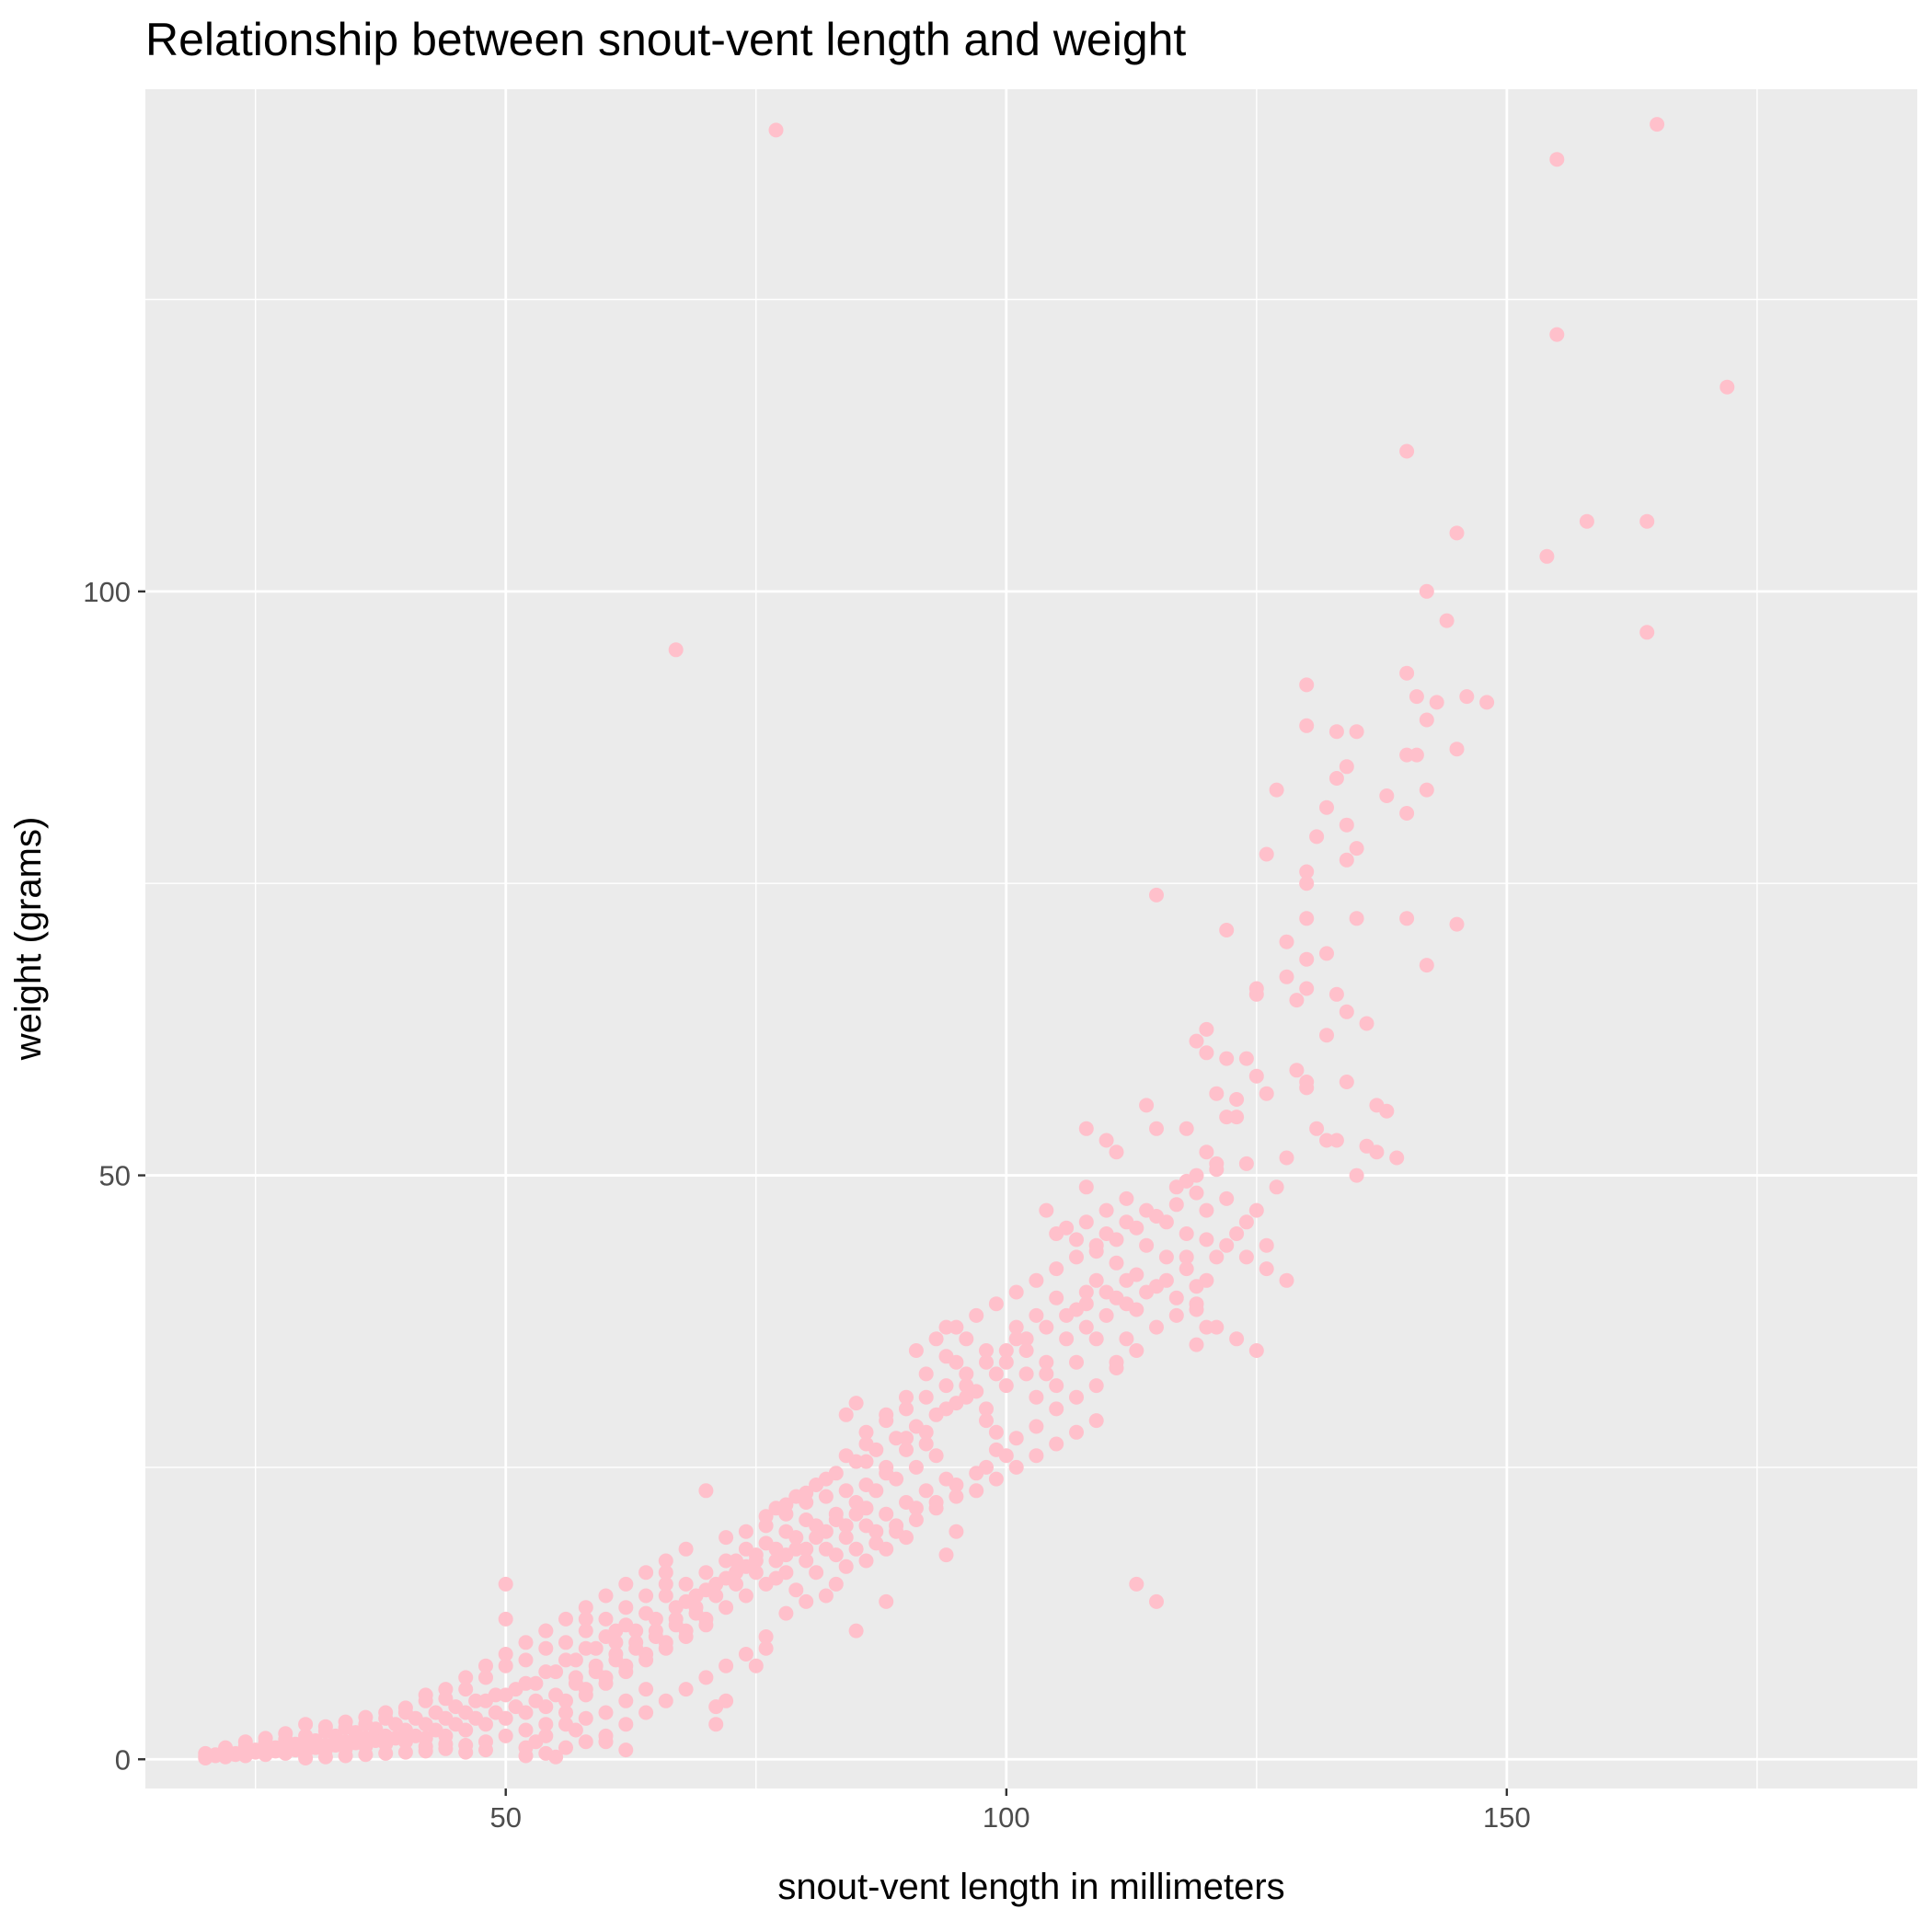 The width and height of the screenshot is (1932, 1932). I want to click on y-tick-label: 0, so click(123, 1759).